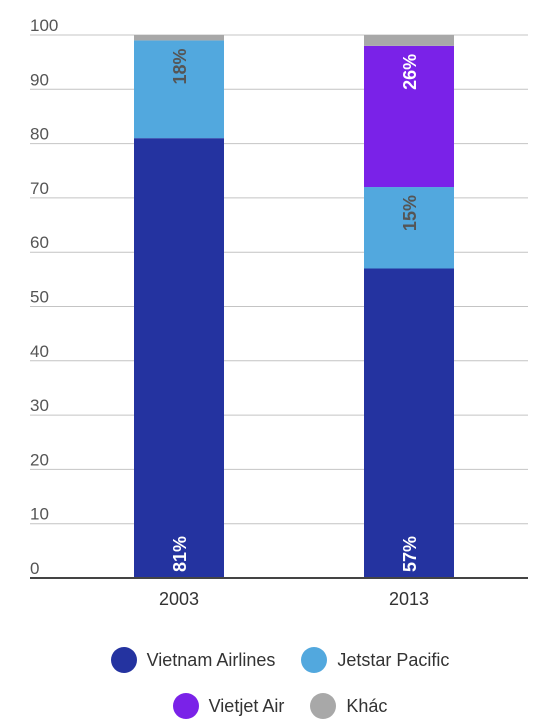 This screenshot has width=560, height=728. I want to click on legend-item-jetstar-pacific: Jetstar Pacific, so click(375, 660).